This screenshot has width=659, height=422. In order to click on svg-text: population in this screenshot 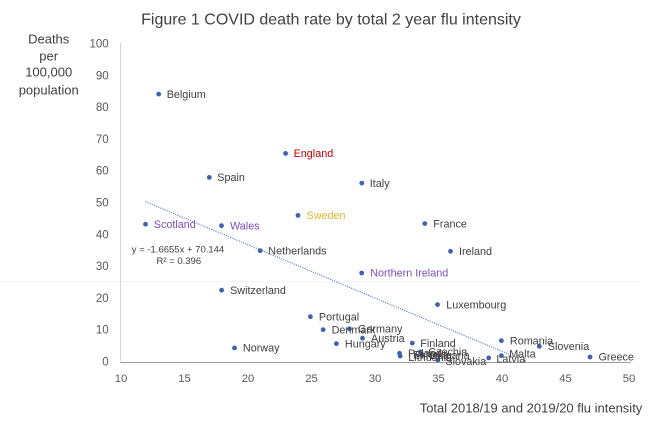, I will do `click(49, 89)`.